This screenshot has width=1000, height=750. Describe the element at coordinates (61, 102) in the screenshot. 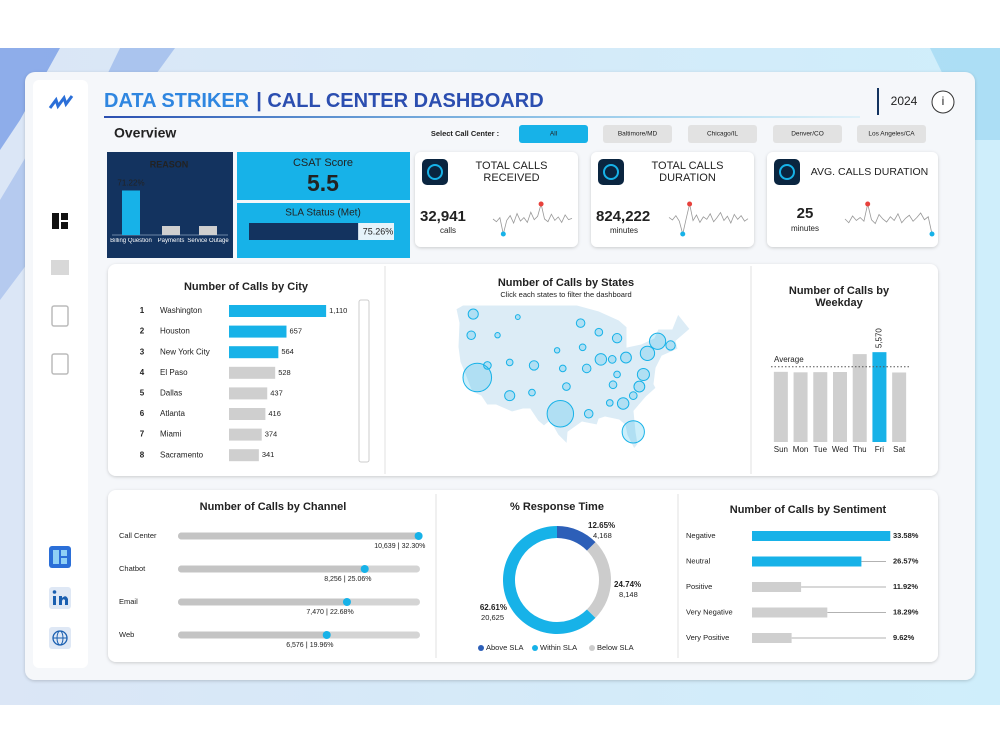

I see `logo` at that location.